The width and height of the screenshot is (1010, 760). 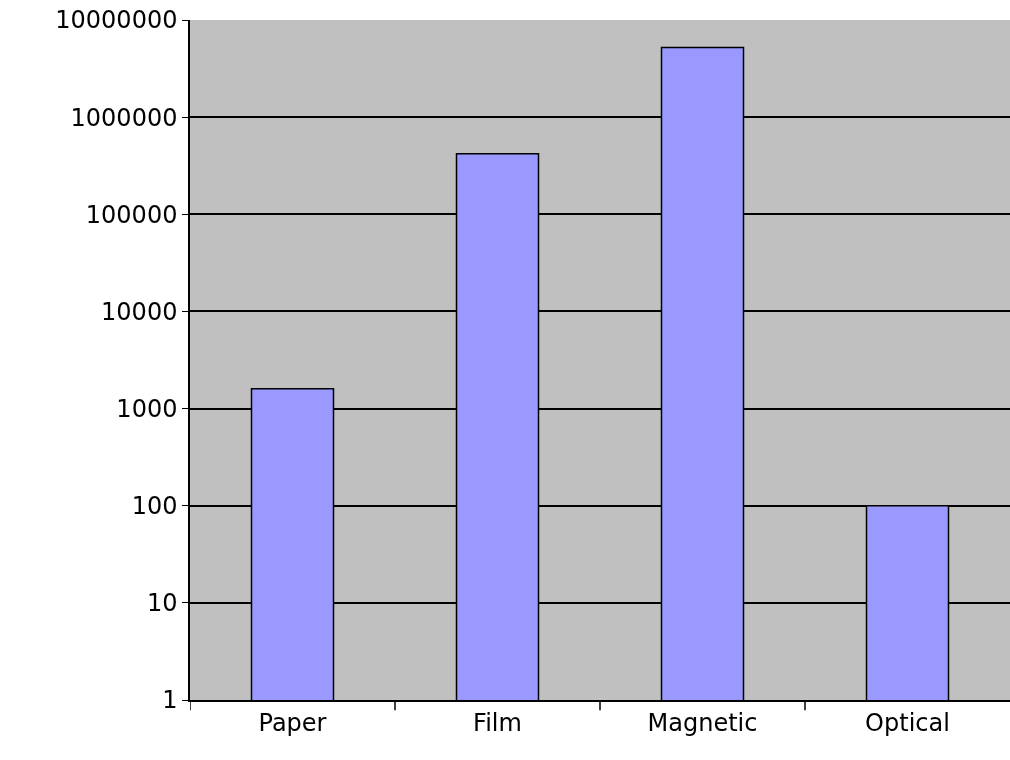 I want to click on y-tick-label: 100, so click(x=154, y=506).